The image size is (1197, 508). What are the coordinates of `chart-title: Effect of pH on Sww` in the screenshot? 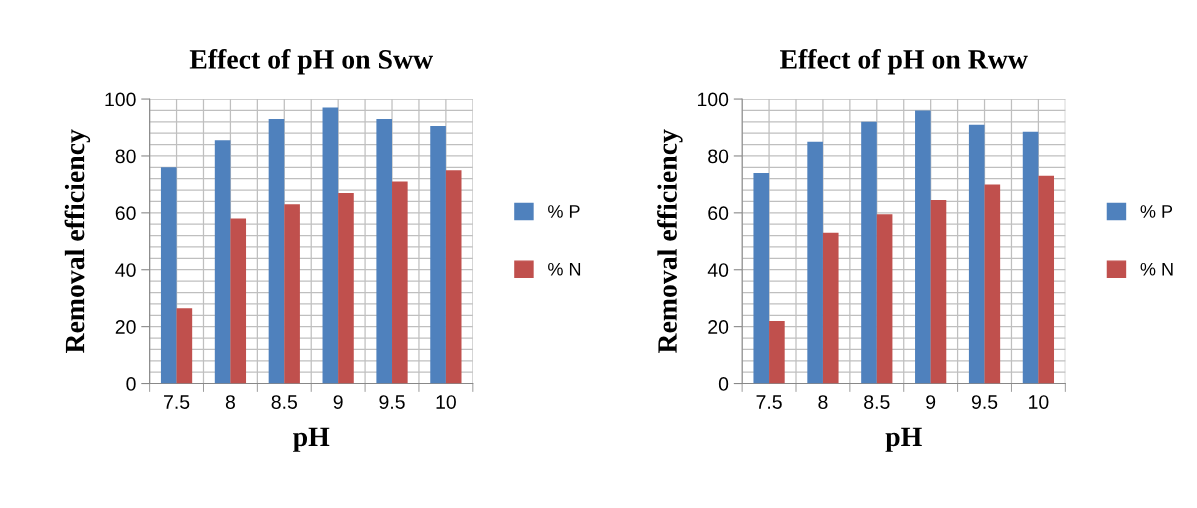 It's located at (311, 61).